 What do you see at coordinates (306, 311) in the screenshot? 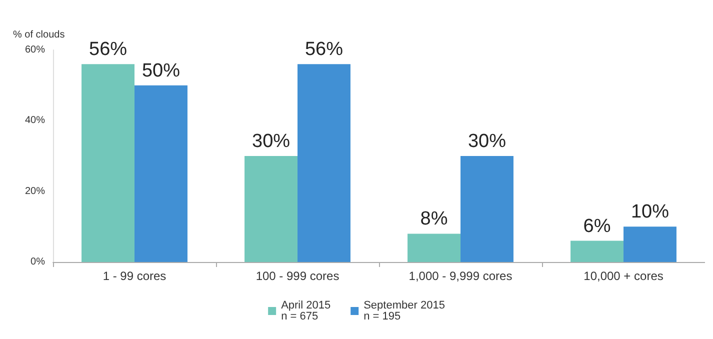
I see `legend-label: April 2015 n = 675` at bounding box center [306, 311].